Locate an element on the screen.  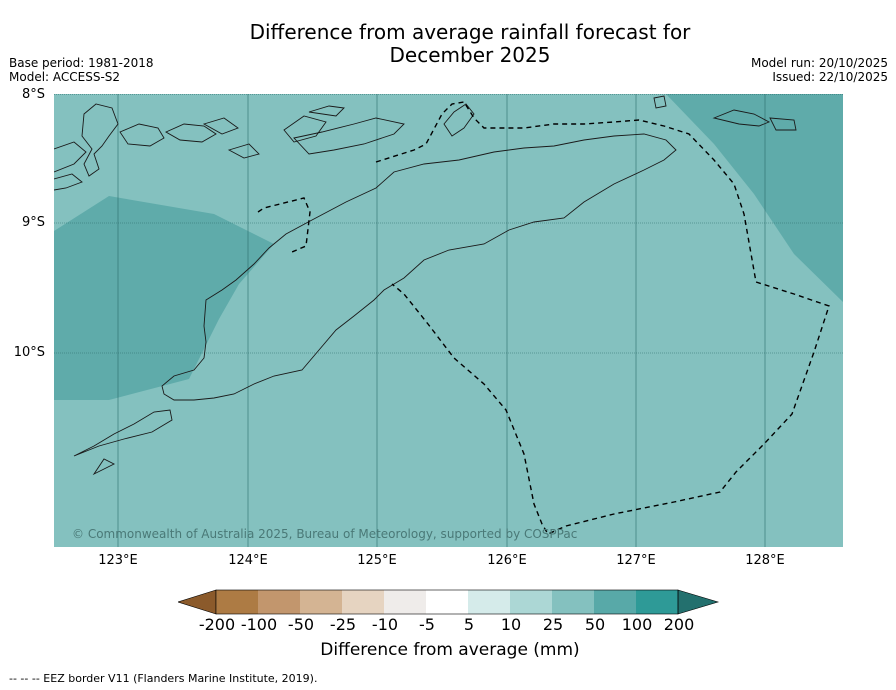
colorbar-tick: -10 is located at coordinates (385, 624).